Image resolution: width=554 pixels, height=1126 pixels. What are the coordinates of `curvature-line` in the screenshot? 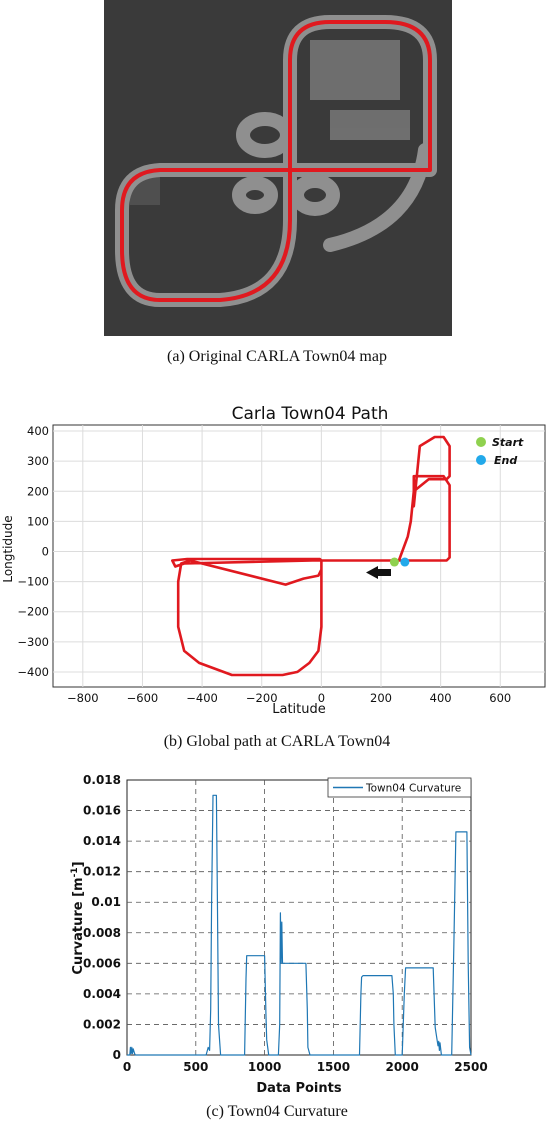 It's located at (299, 925).